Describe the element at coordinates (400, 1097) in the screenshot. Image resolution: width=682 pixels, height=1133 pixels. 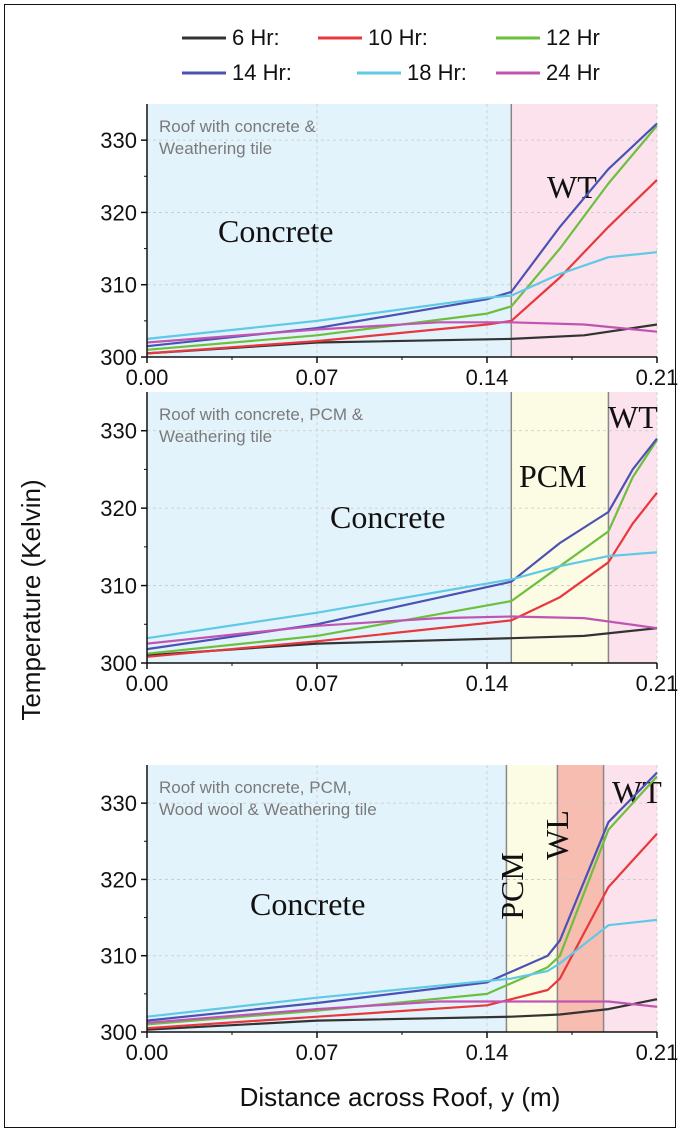
I see `x-axis-title: Distance across Roof, y (m)` at that location.